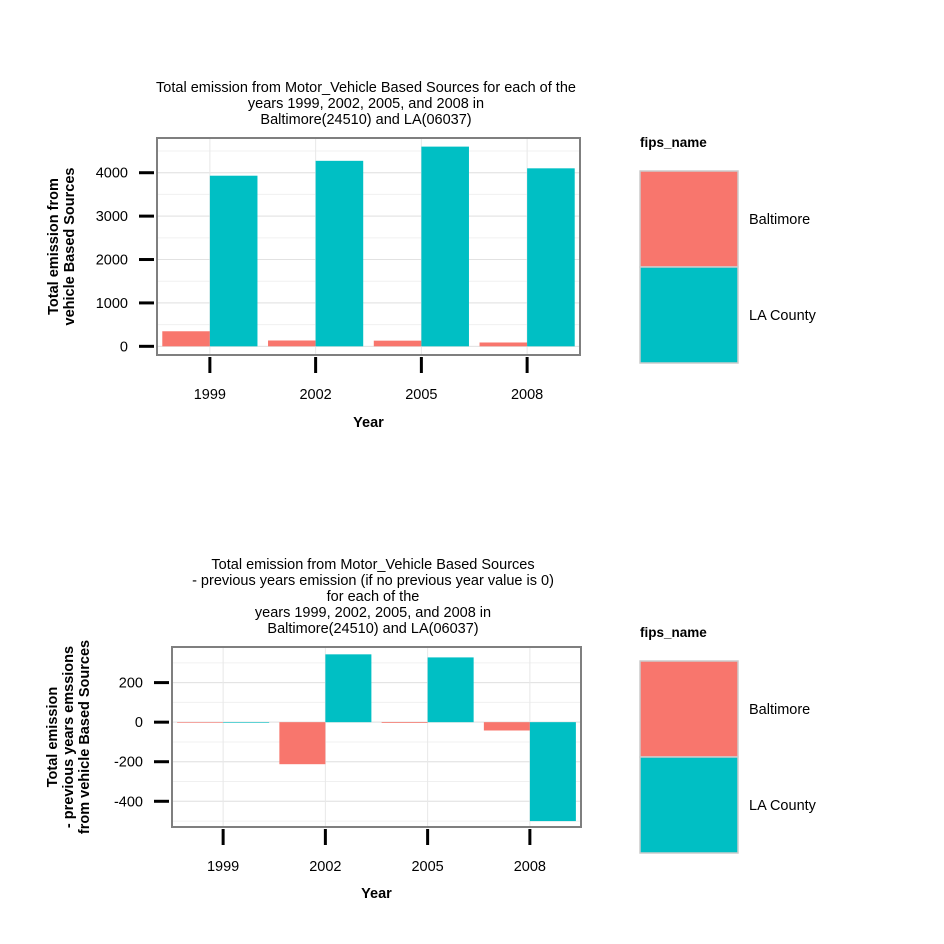 The height and width of the screenshot is (944, 944). I want to click on y-tick-label: 200, so click(131, 684).